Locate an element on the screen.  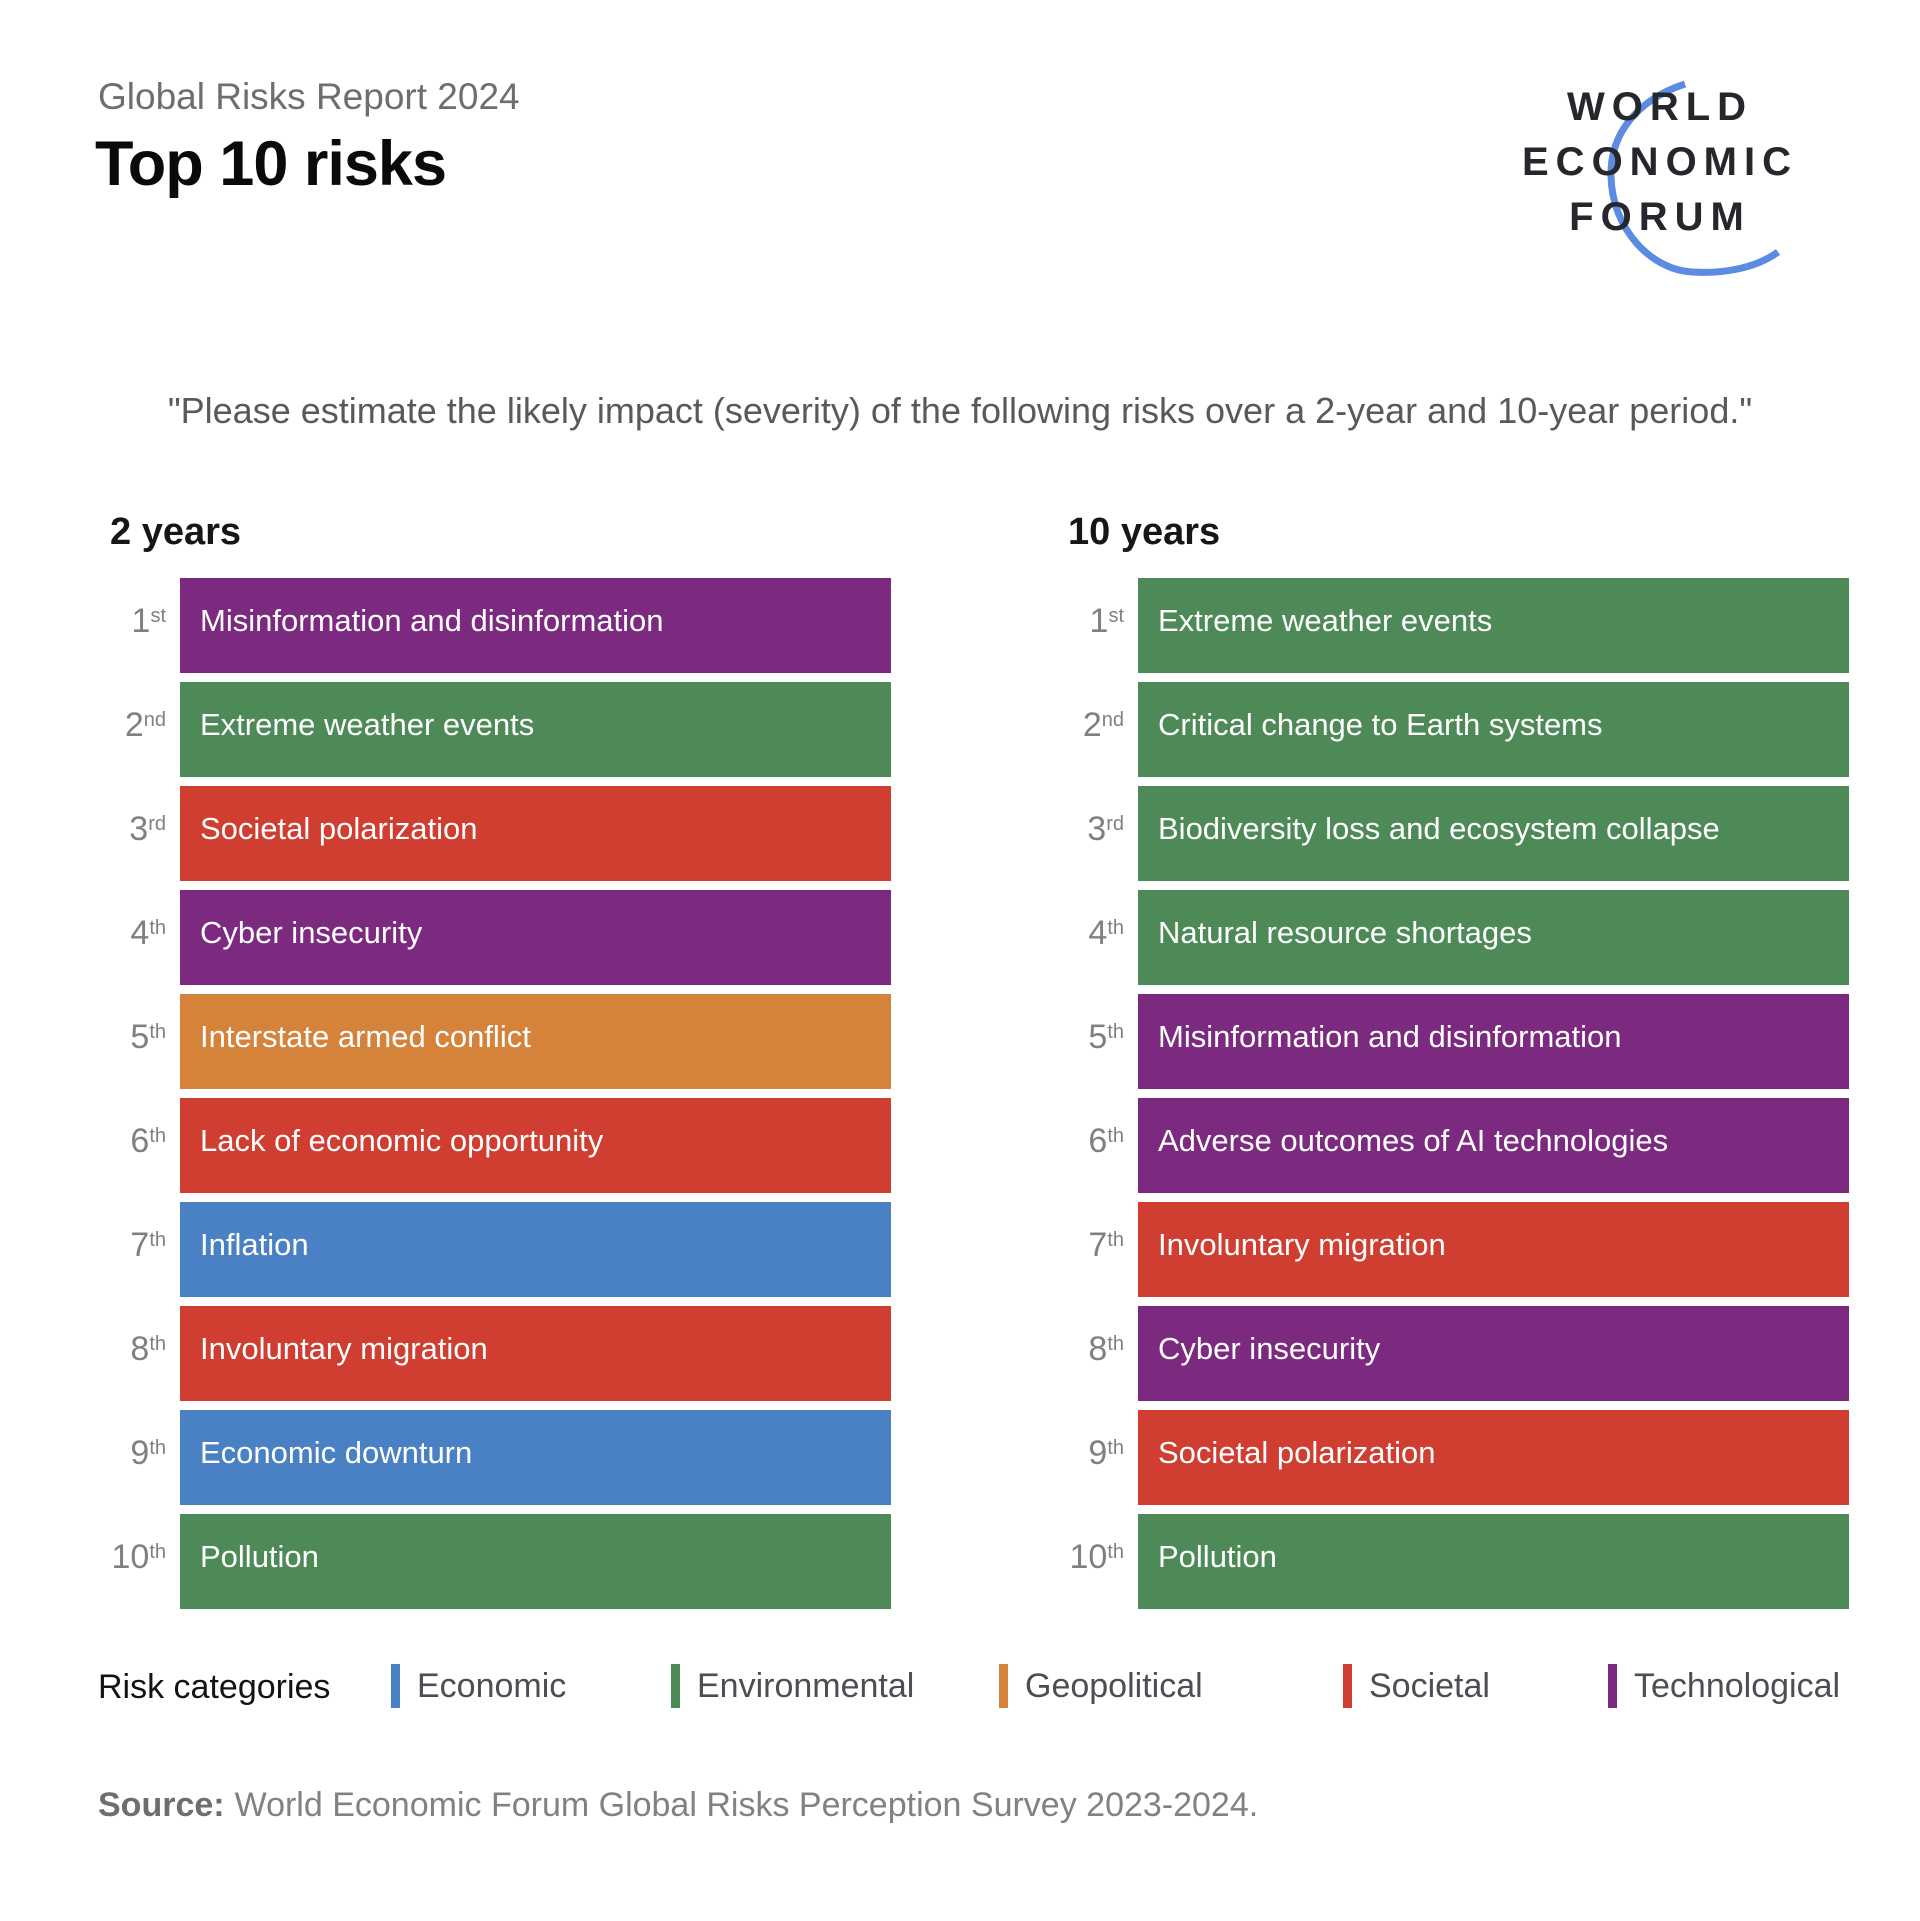
risk-bar: Involuntary migration is located at coordinates (1493, 1249).